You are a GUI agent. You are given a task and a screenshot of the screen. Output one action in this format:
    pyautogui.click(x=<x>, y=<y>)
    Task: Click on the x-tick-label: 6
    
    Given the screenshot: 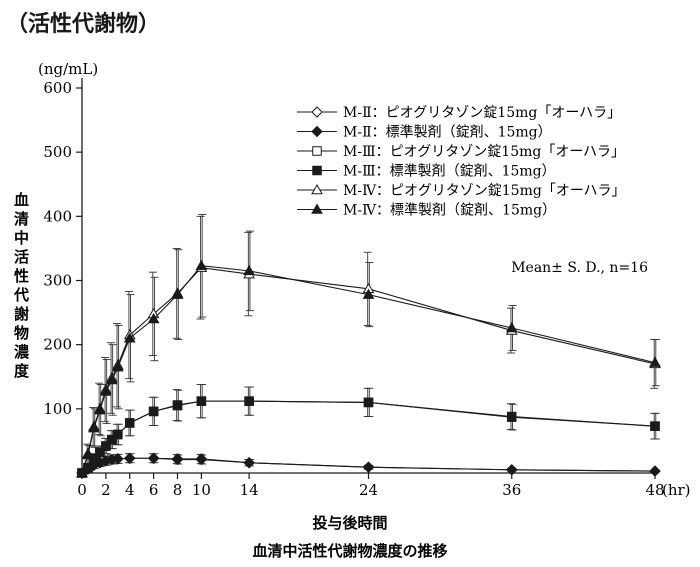 What is the action you would take?
    pyautogui.click(x=154, y=490)
    